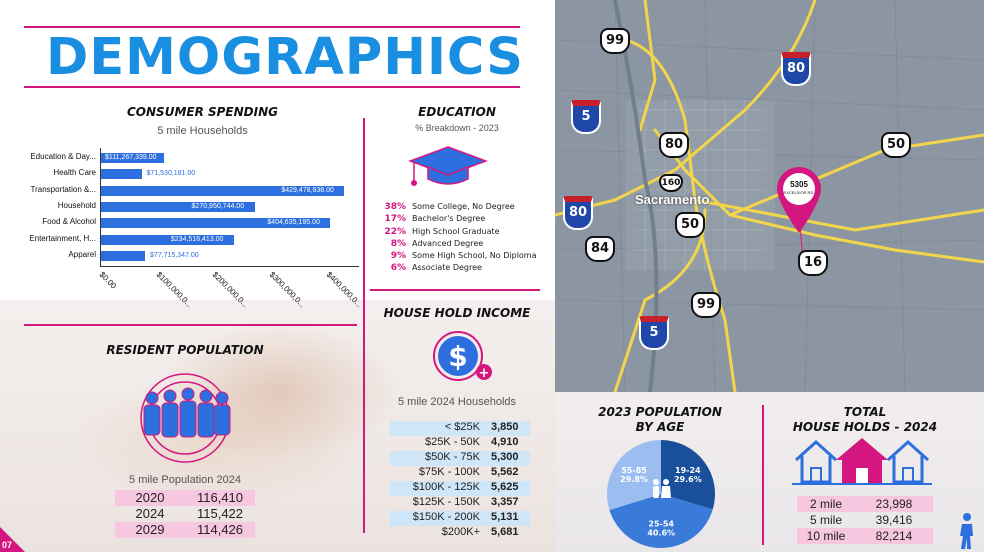 The width and height of the screenshot is (984, 555). Describe the element at coordinates (967, 533) in the screenshot. I see `walking-person-icon` at that location.